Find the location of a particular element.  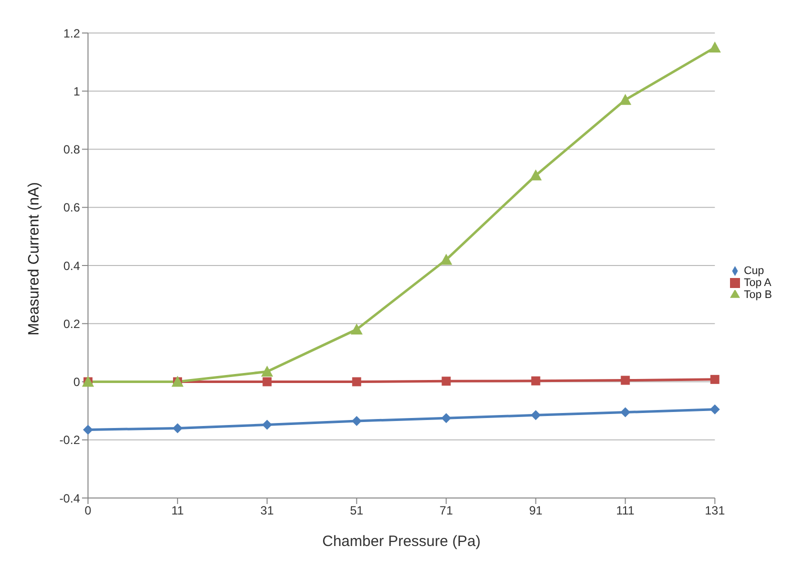

x-tick-label: 0 is located at coordinates (88, 511).